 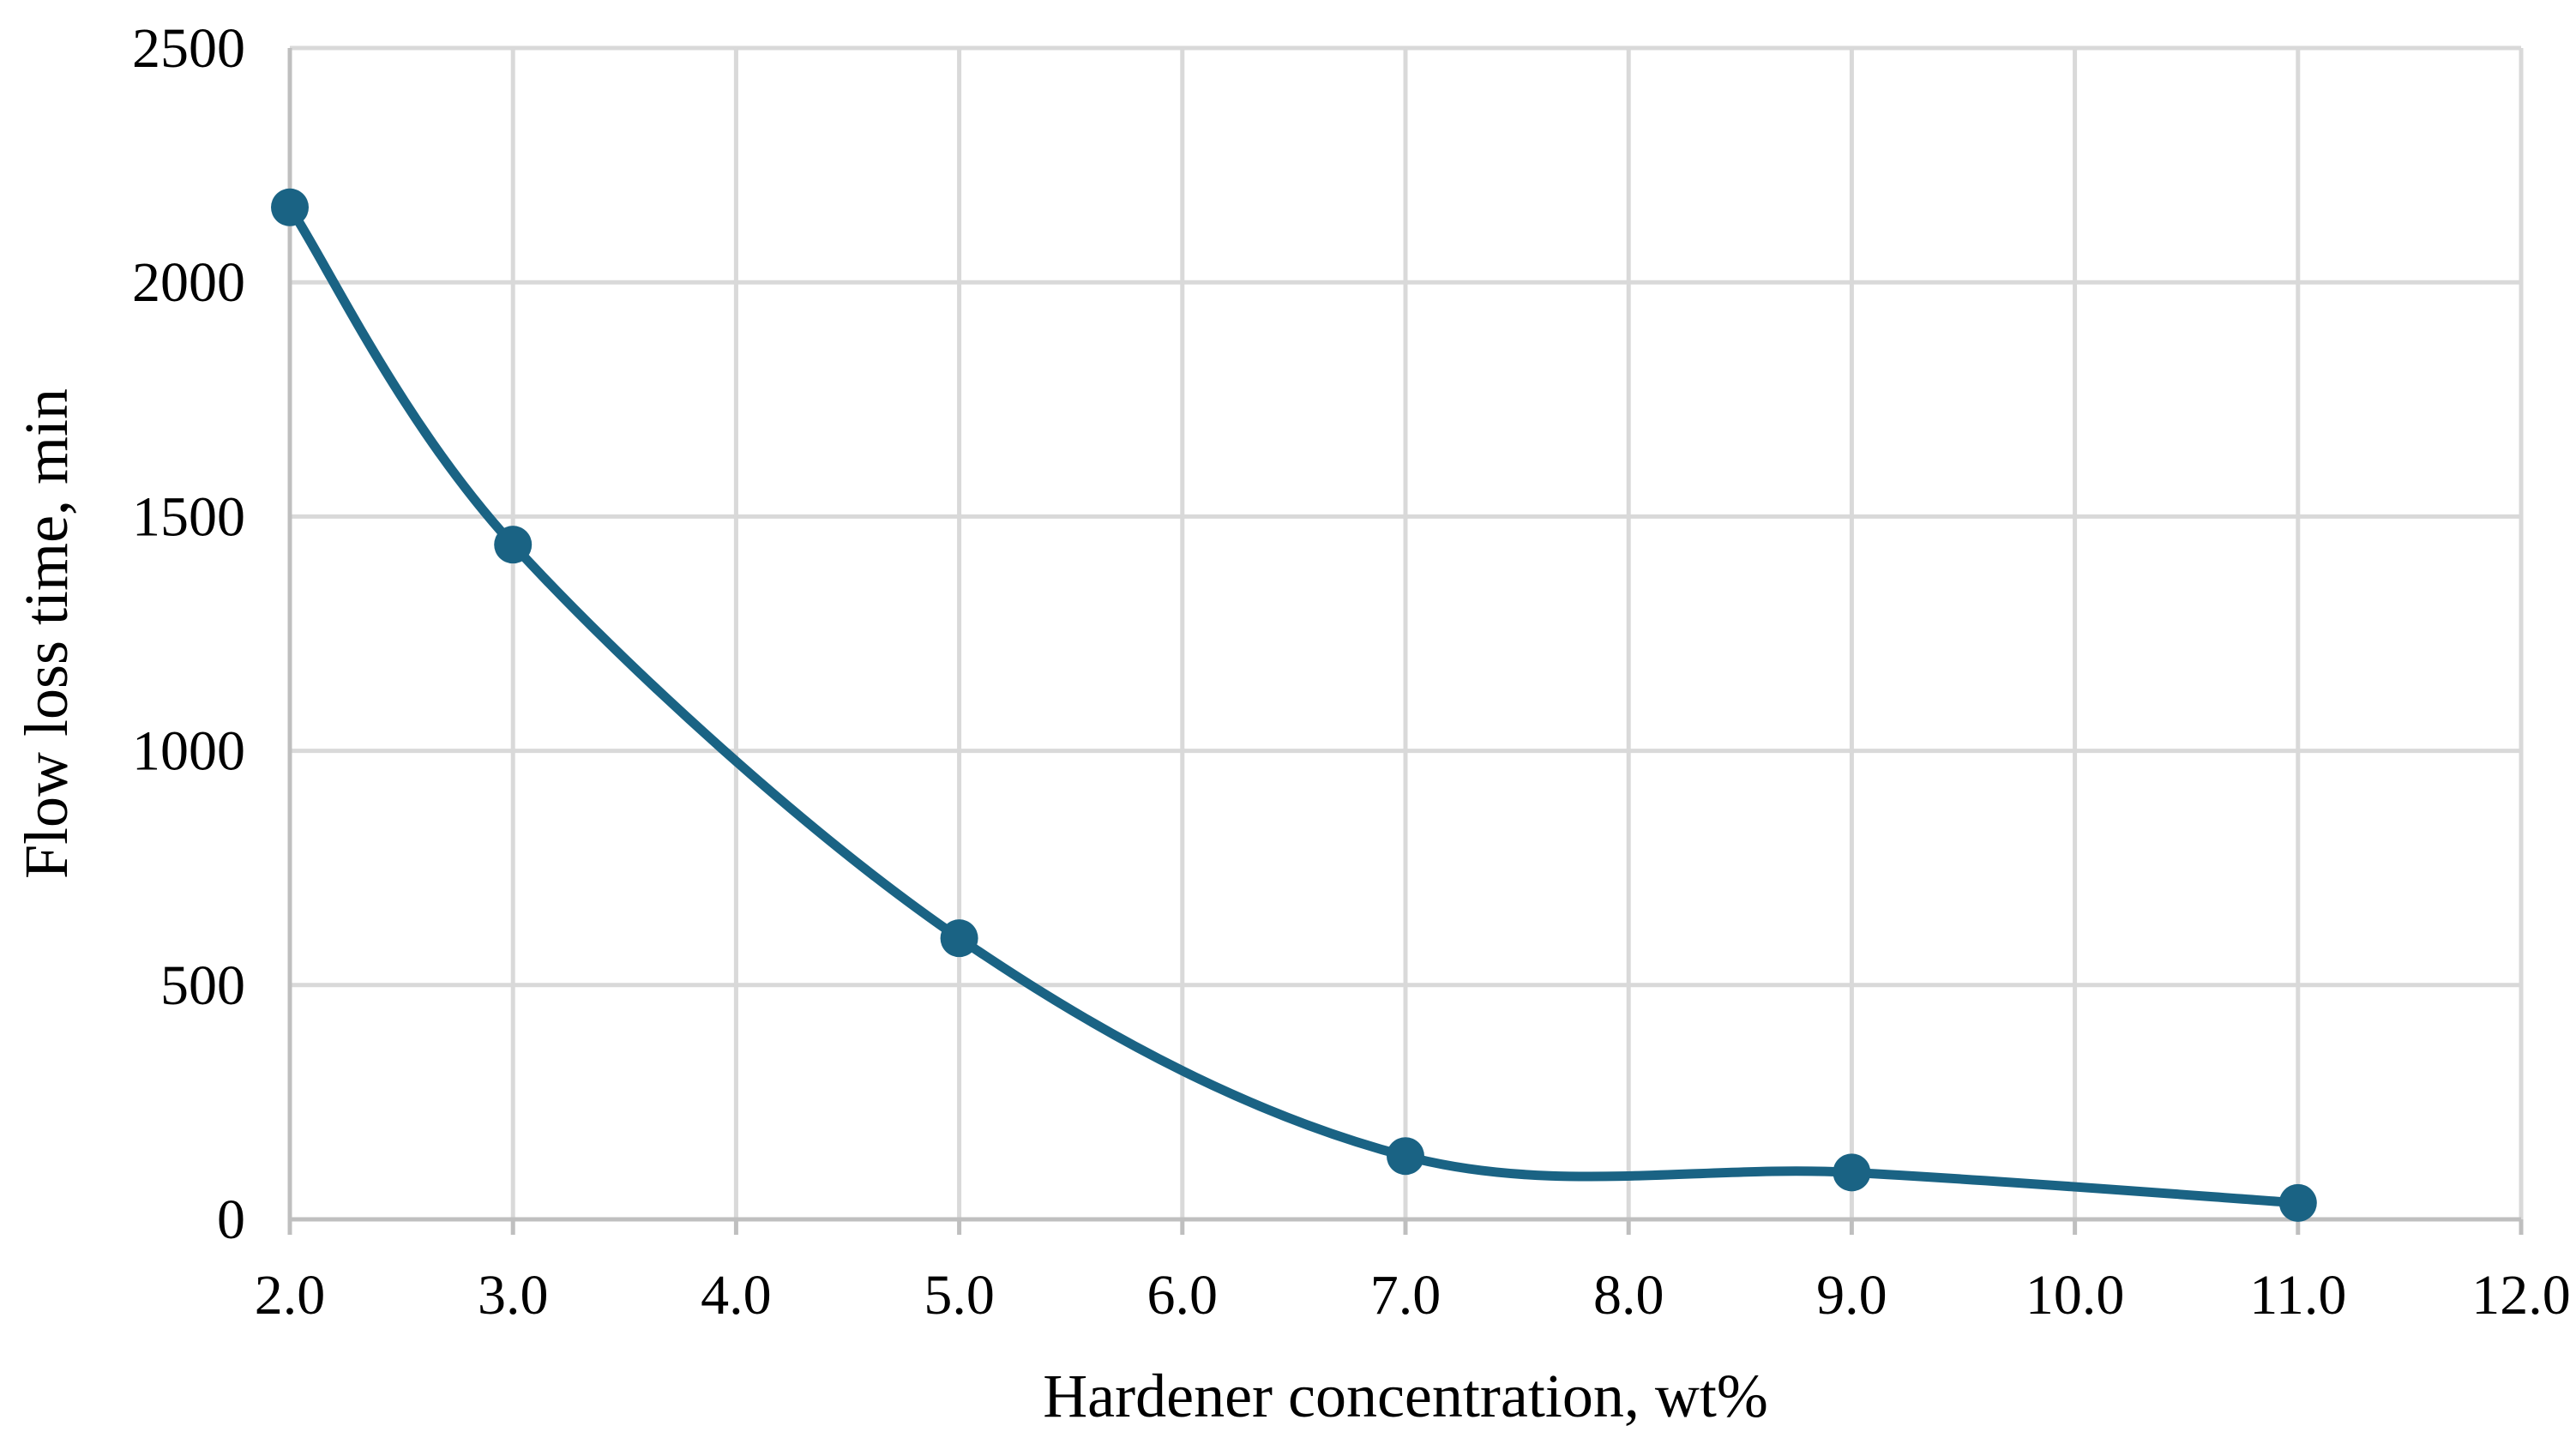 What do you see at coordinates (202, 985) in the screenshot?
I see `y-tick-label: 500` at bounding box center [202, 985].